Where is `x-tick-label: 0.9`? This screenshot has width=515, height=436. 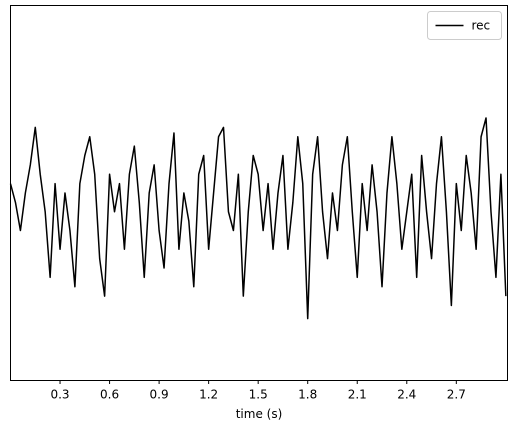
x-tick-label: 0.9 is located at coordinates (159, 395).